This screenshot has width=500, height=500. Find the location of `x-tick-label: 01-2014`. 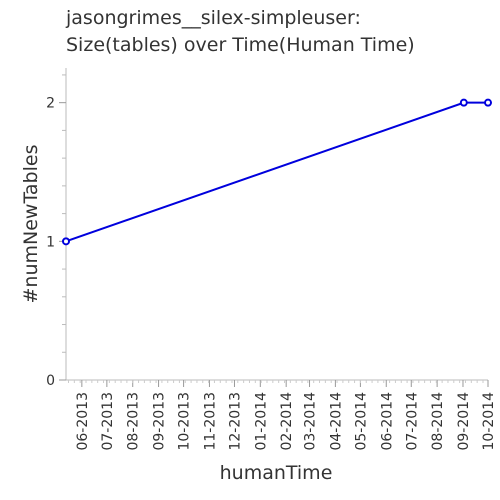

x-tick-label: 01-2014 is located at coordinates (261, 421).